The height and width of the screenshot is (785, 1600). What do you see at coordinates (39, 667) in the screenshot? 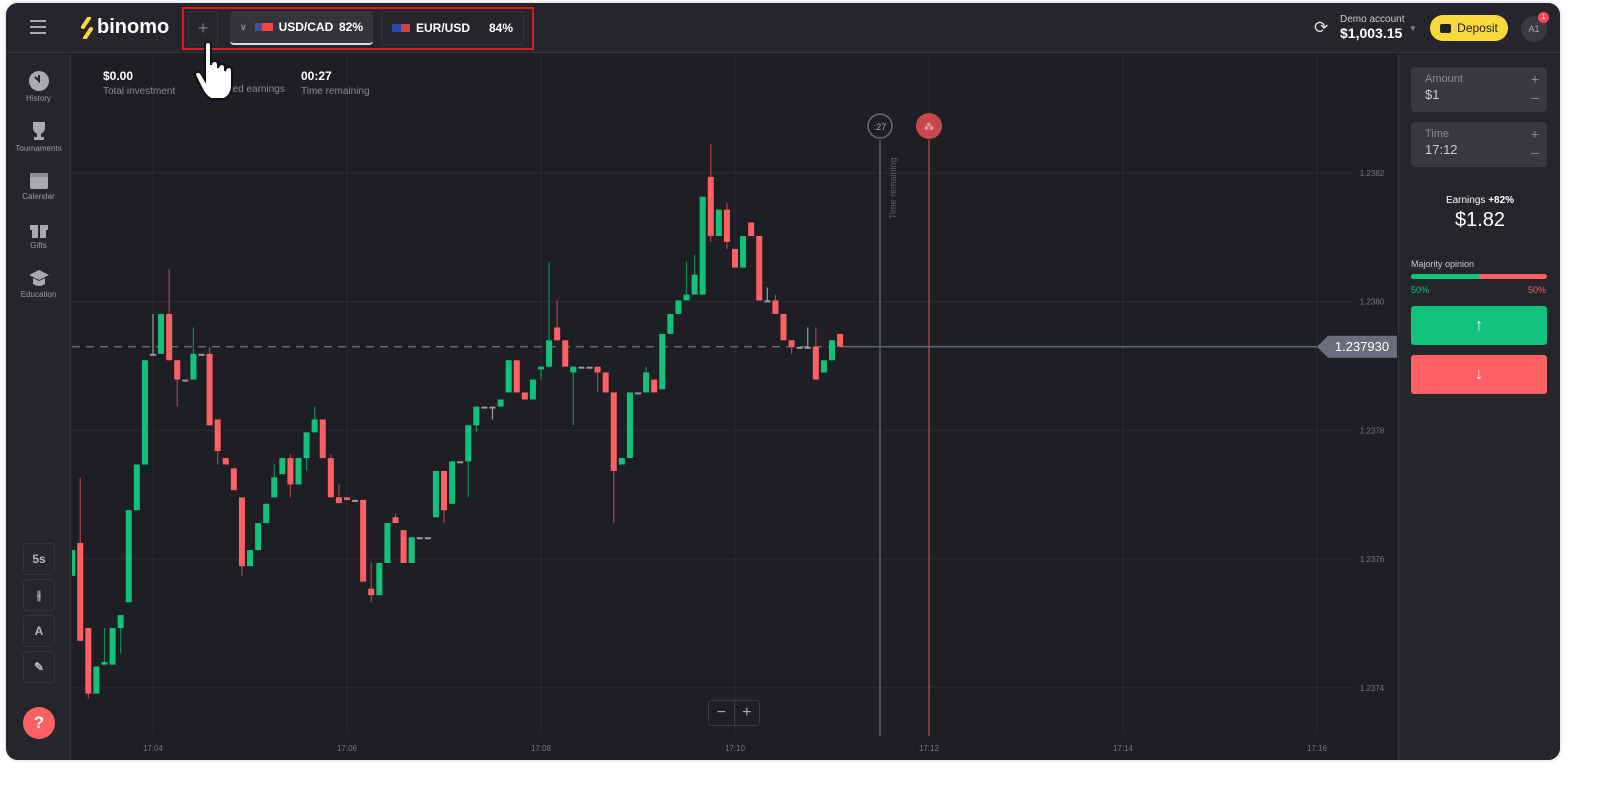
I see `drawing-button: ✎` at bounding box center [39, 667].